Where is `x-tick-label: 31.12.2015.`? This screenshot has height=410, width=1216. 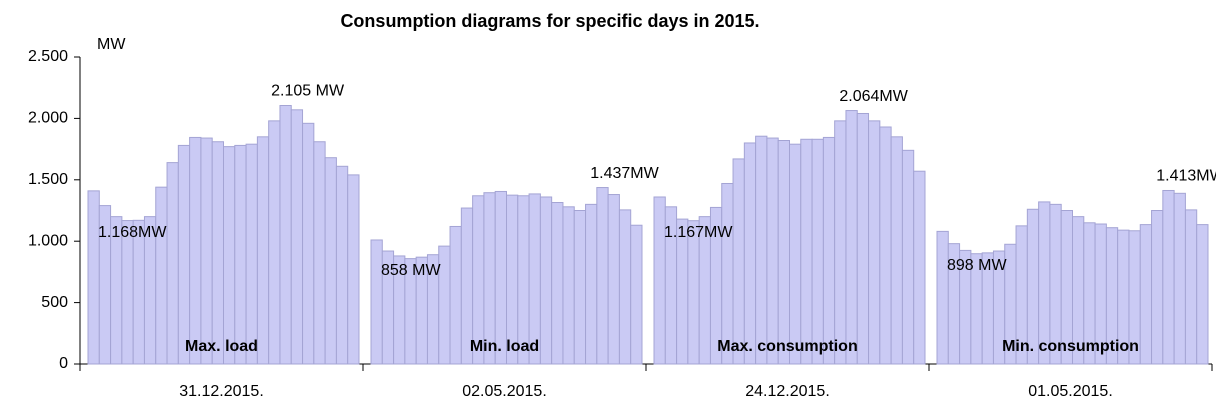
x-tick-label: 31.12.2015. is located at coordinates (221, 391).